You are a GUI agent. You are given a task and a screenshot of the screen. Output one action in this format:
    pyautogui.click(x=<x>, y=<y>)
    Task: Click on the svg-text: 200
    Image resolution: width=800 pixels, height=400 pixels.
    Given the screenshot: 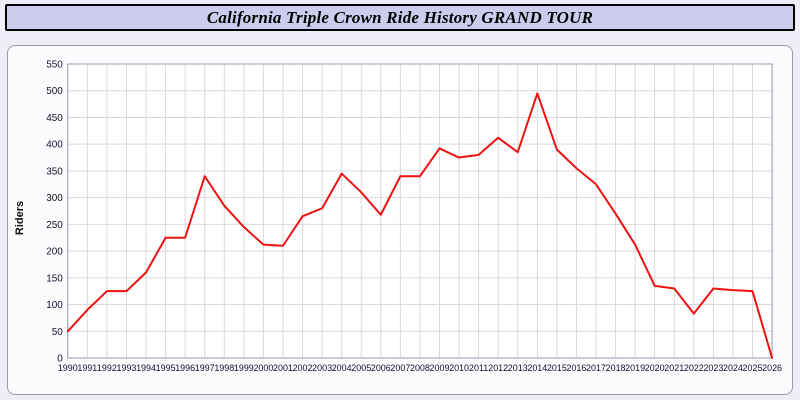 What is the action you would take?
    pyautogui.click(x=54, y=252)
    